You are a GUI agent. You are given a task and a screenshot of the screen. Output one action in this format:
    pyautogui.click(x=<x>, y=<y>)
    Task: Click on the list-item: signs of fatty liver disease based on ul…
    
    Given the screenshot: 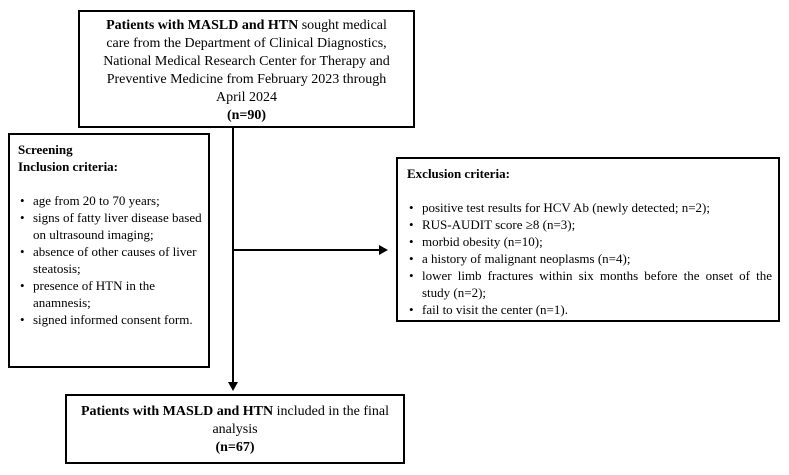 What is the action you would take?
    pyautogui.click(x=110, y=226)
    